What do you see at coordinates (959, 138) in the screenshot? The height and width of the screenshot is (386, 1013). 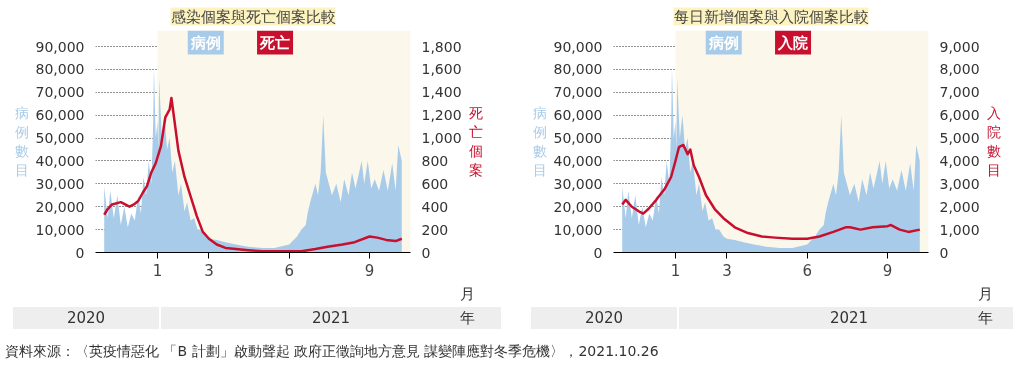 I see `y2-tick-label: 5,000` at bounding box center [959, 138].